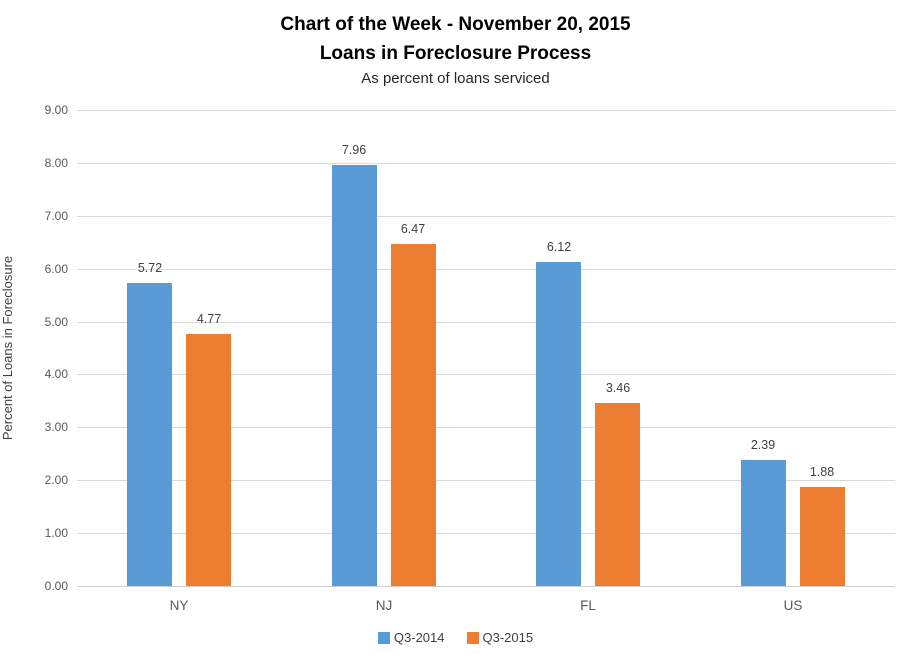 This screenshot has height=661, width=911. Describe the element at coordinates (763, 445) in the screenshot. I see `data-label-q3-2014-us: 2.39` at that location.